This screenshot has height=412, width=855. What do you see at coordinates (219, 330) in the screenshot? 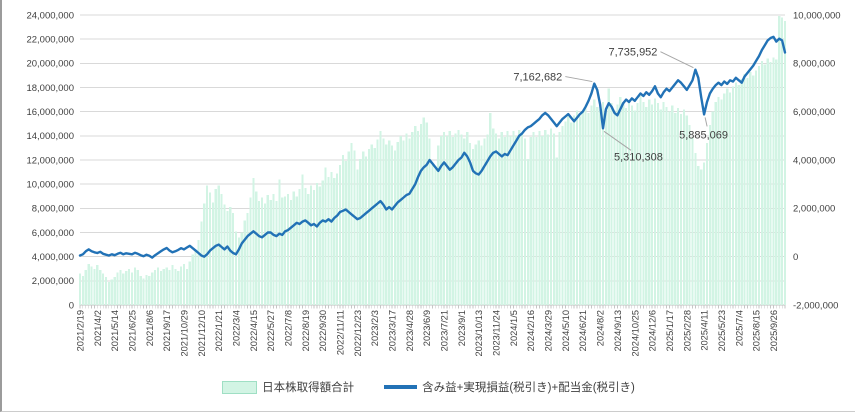
I see `svg-text: 2022/1/21` at bounding box center [219, 330].